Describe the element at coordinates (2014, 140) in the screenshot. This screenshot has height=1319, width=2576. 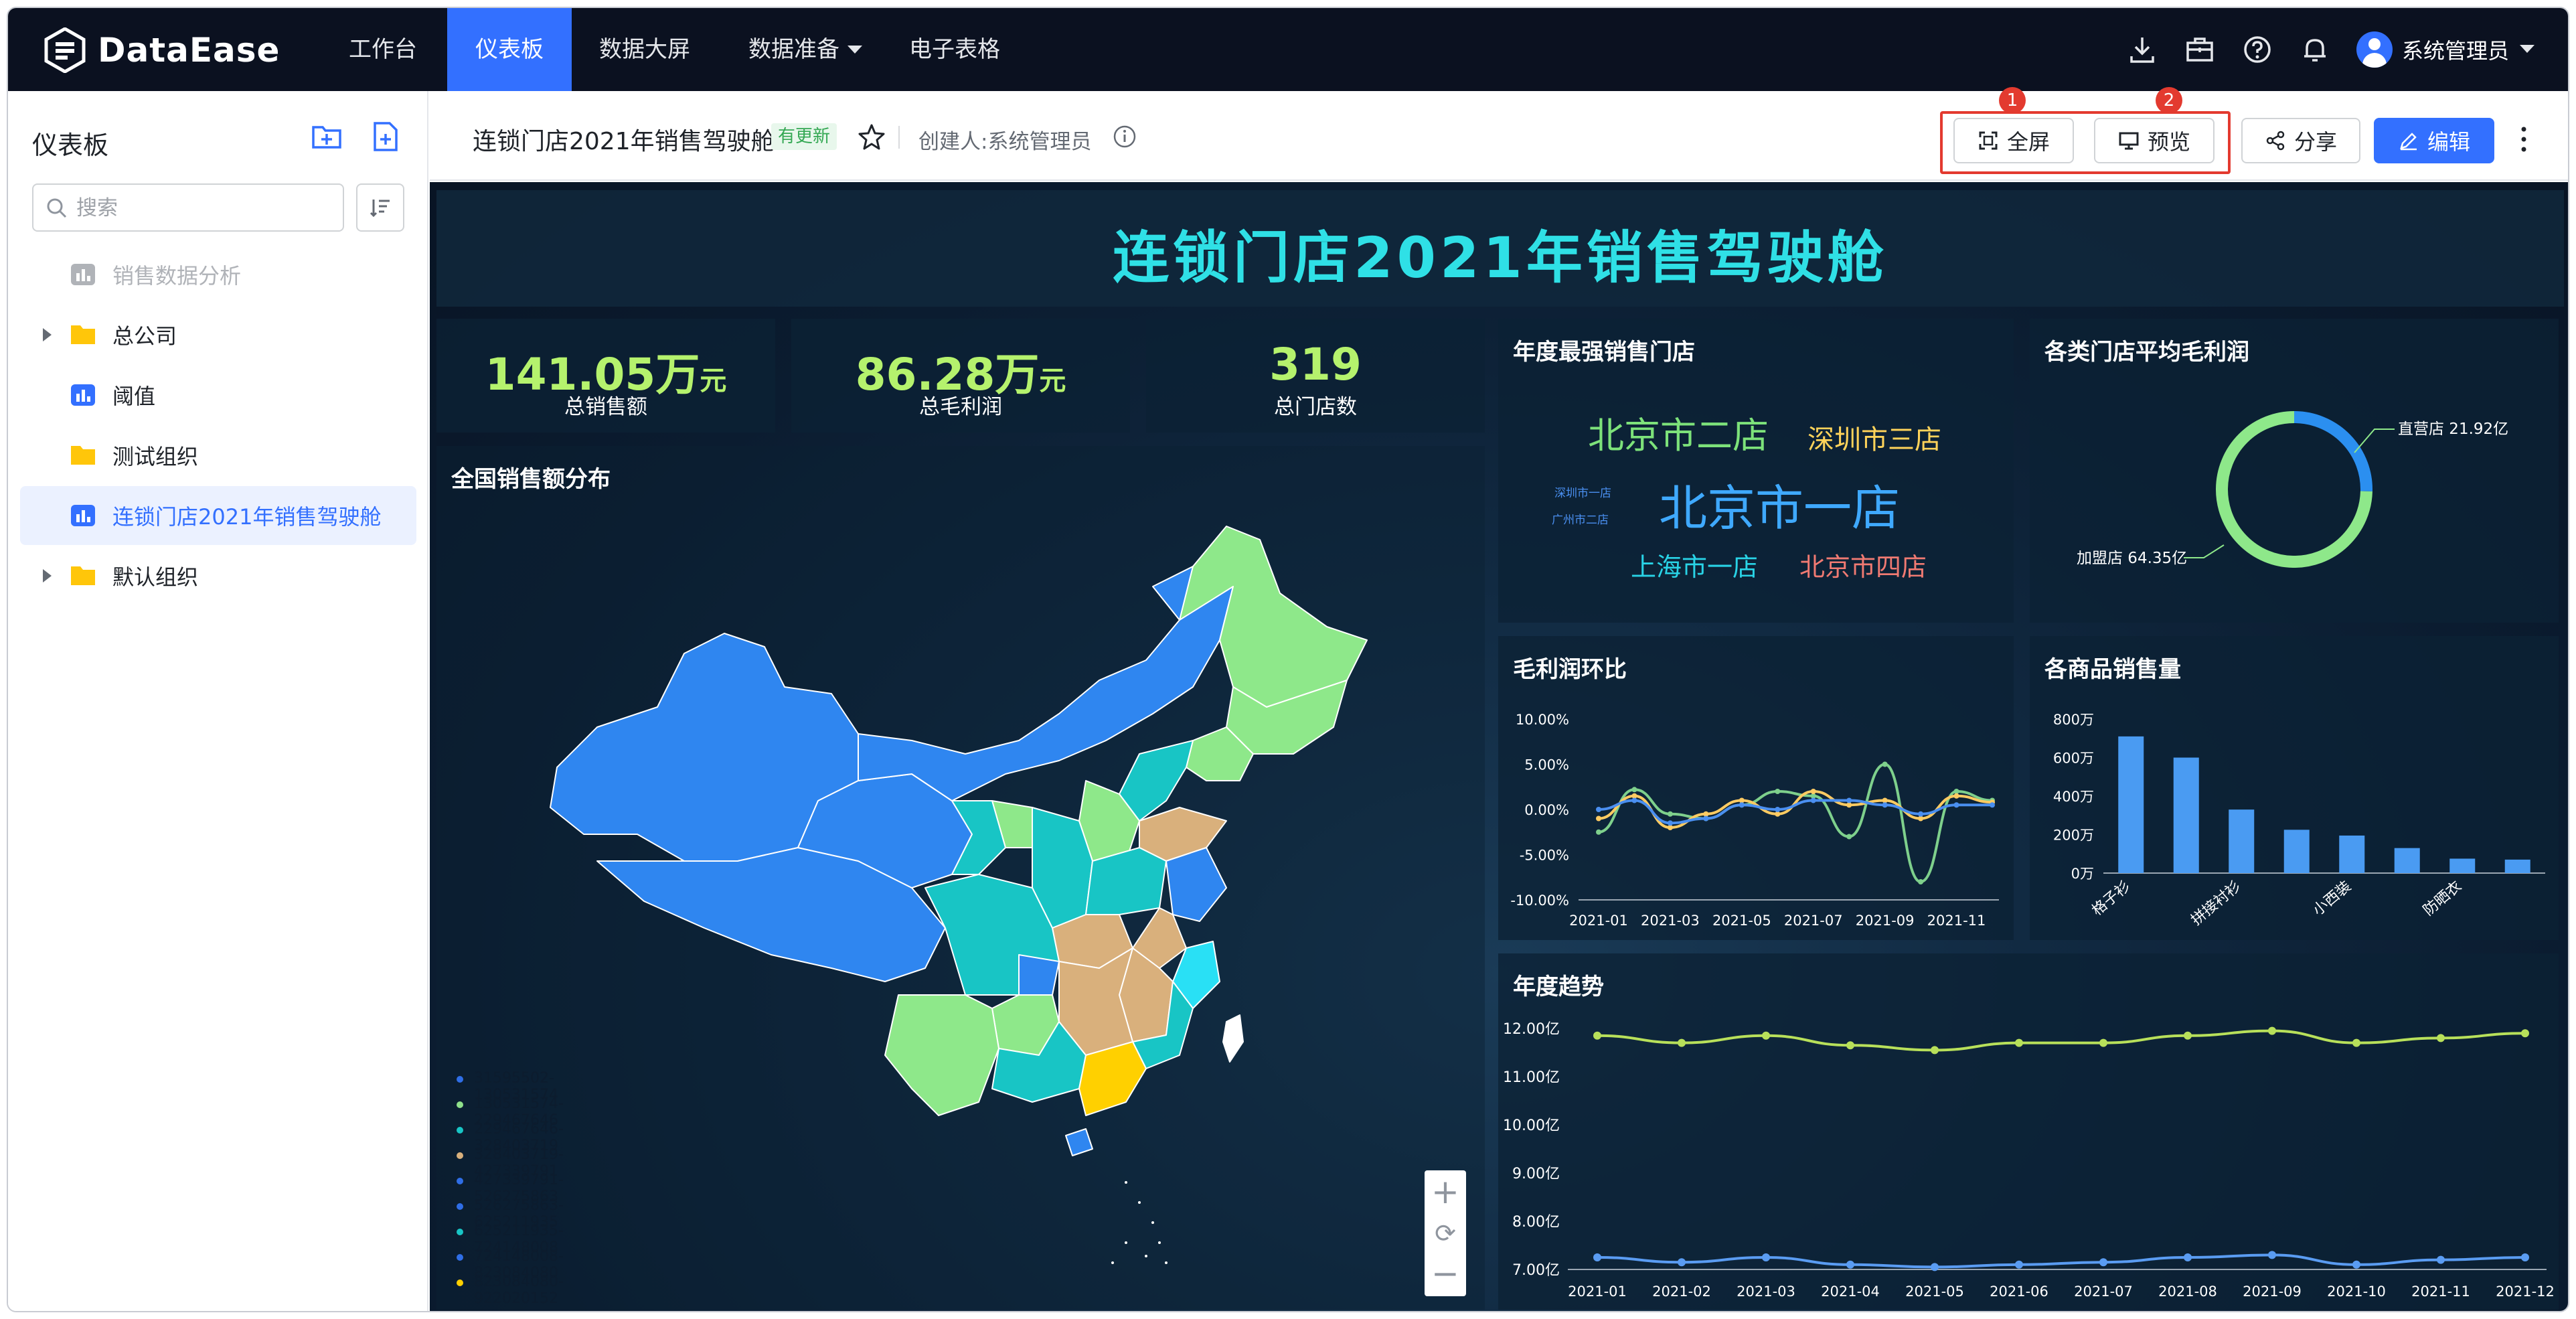
I see `fullscreen-button: 全屏` at that location.